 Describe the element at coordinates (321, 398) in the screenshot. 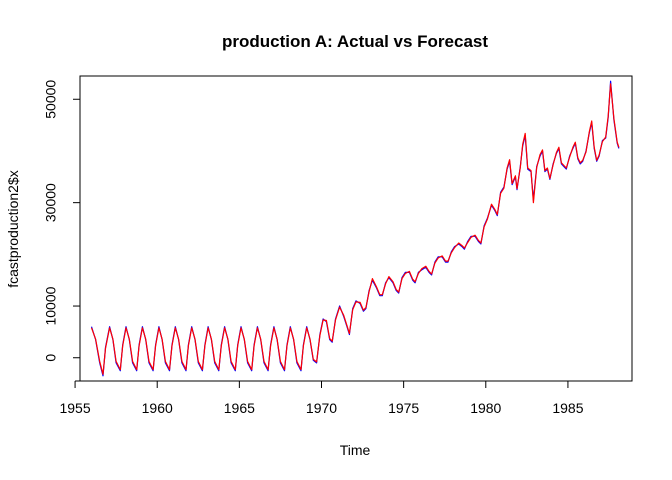

I see `x-axis: 1955 1960 1965 1970 1975 1980 1985` at that location.